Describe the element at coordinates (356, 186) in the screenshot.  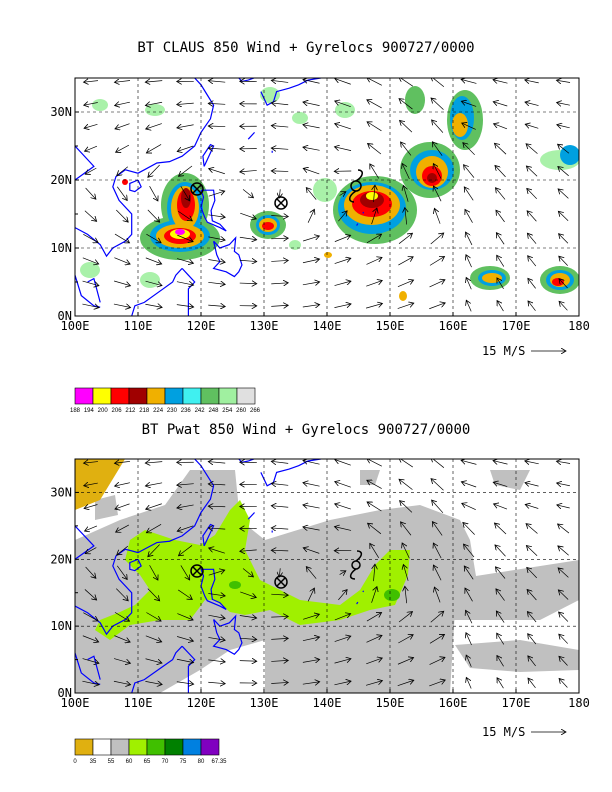
I see `typhoon-symbol-icon` at that location.